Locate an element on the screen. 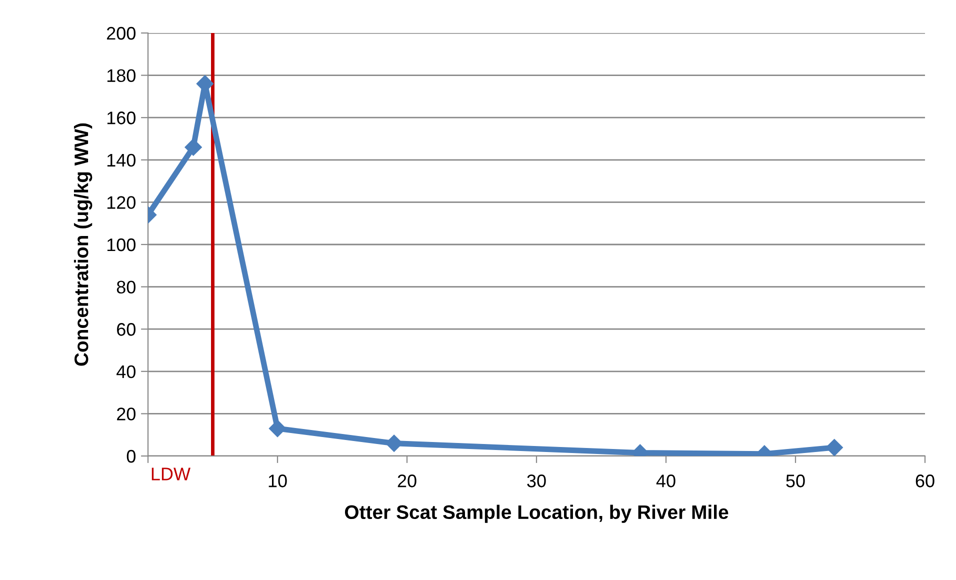 The image size is (956, 580). y-tick-label: 120 is located at coordinates (121, 202).